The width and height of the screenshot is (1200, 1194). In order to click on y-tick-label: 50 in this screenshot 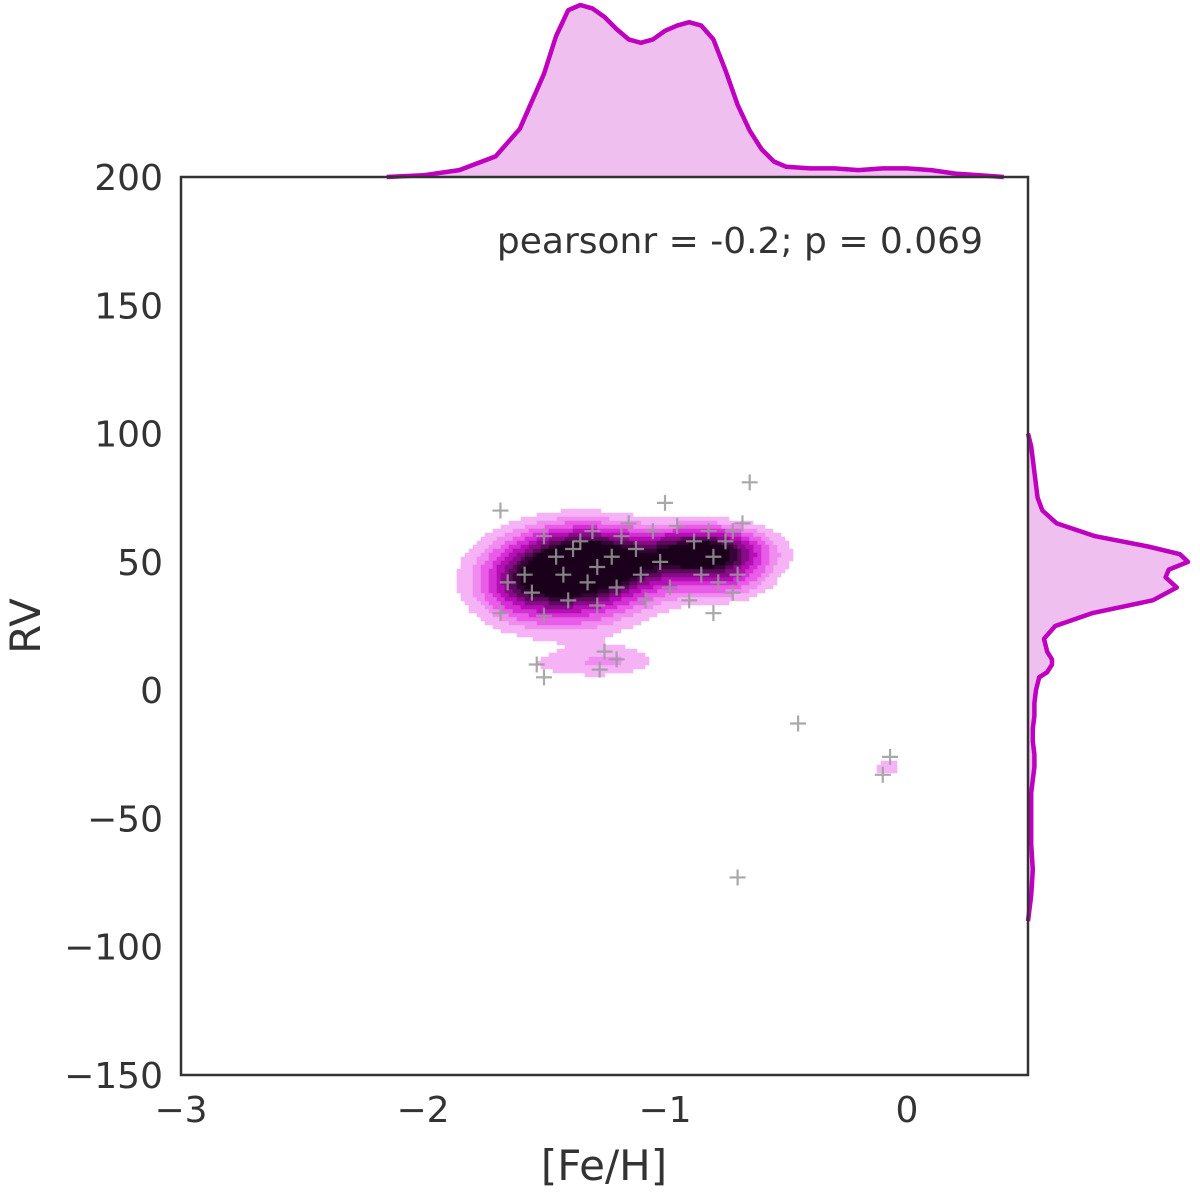, I will do `click(140, 563)`.